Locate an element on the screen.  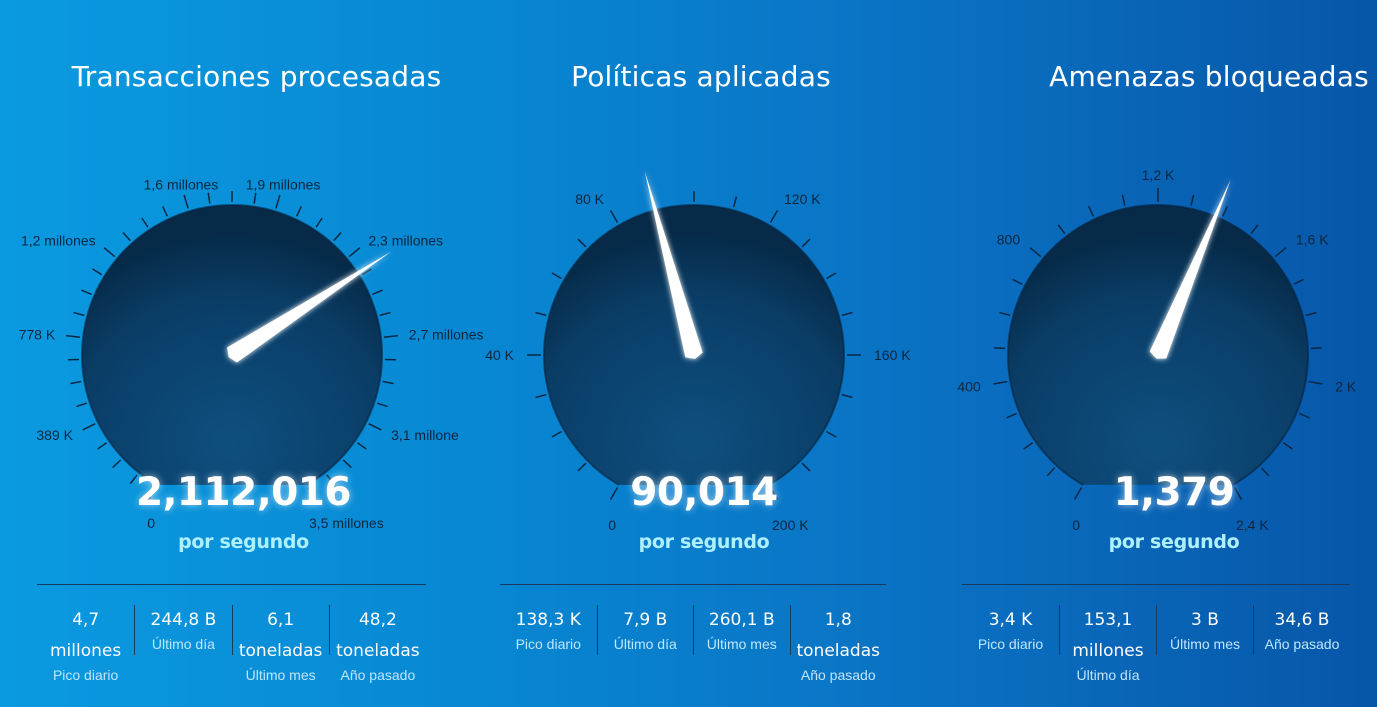
stat-cell: 6,1 toneladas Último mes is located at coordinates (280, 644).